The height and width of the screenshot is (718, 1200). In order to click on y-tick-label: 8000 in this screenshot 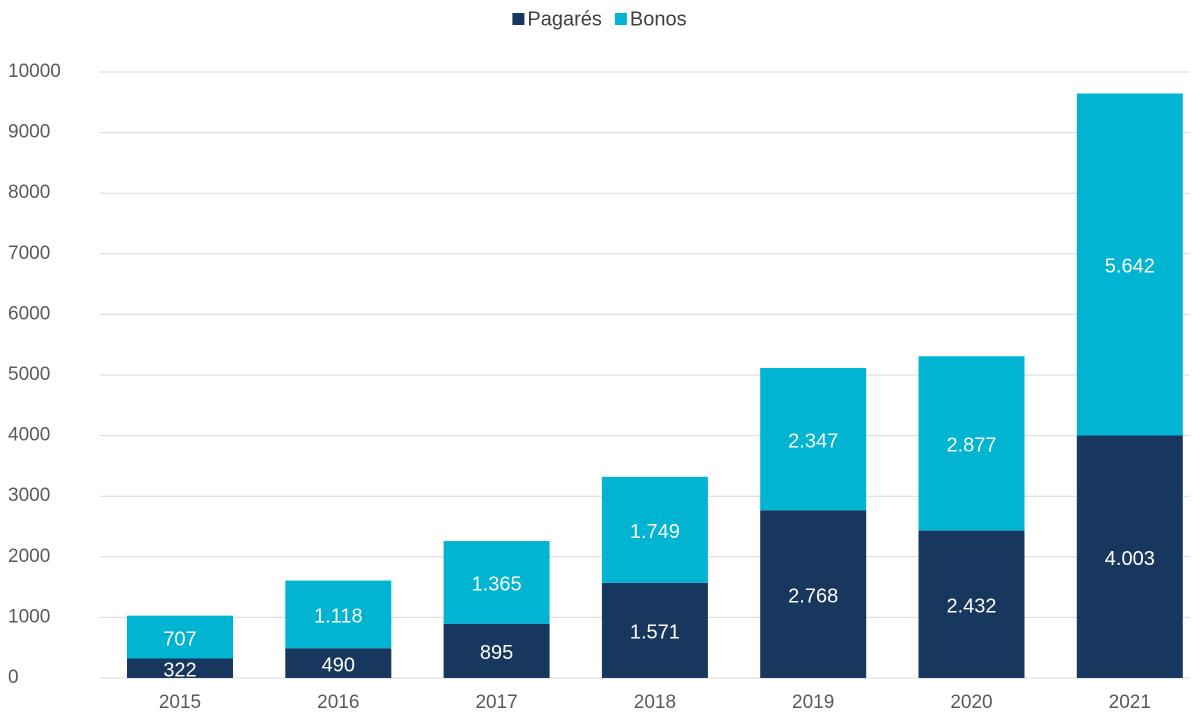, I will do `click(29, 192)`.